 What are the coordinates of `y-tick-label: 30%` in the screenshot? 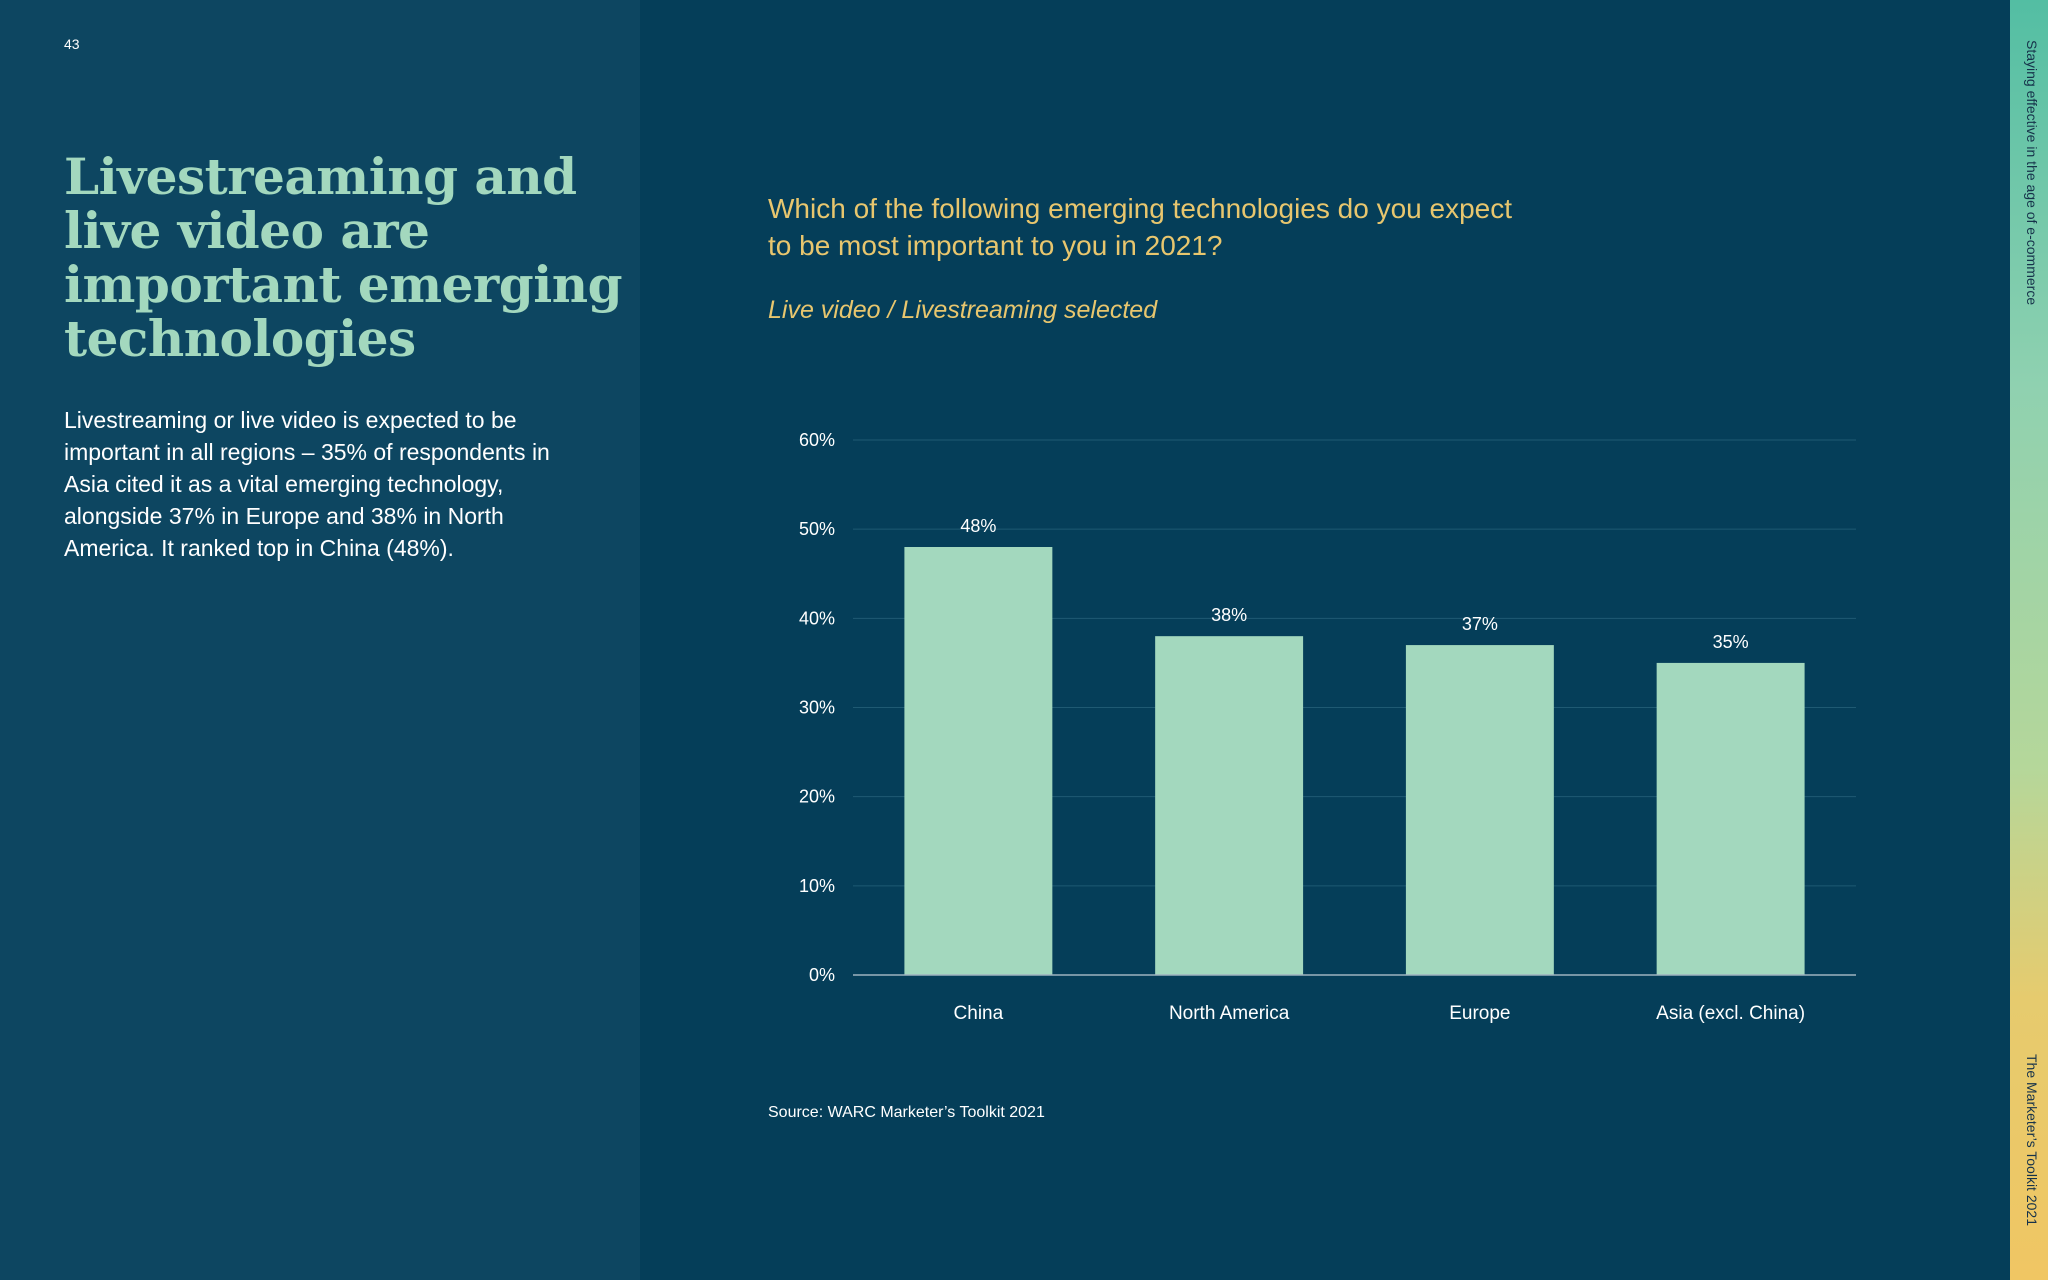 It's located at (817, 708).